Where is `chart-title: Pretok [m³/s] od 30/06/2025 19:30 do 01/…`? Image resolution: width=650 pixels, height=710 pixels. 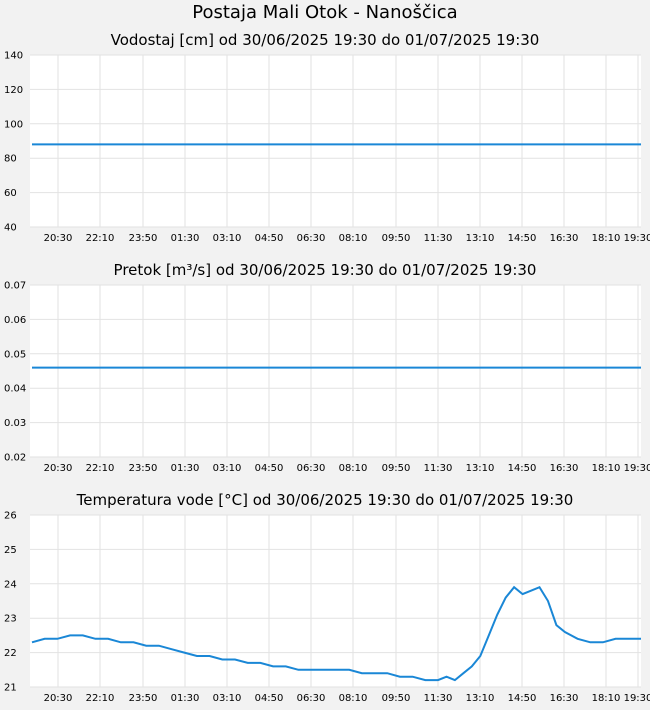 chart-title: Pretok [m³/s] od 30/06/2025 19:30 do 01/… is located at coordinates (325, 270).